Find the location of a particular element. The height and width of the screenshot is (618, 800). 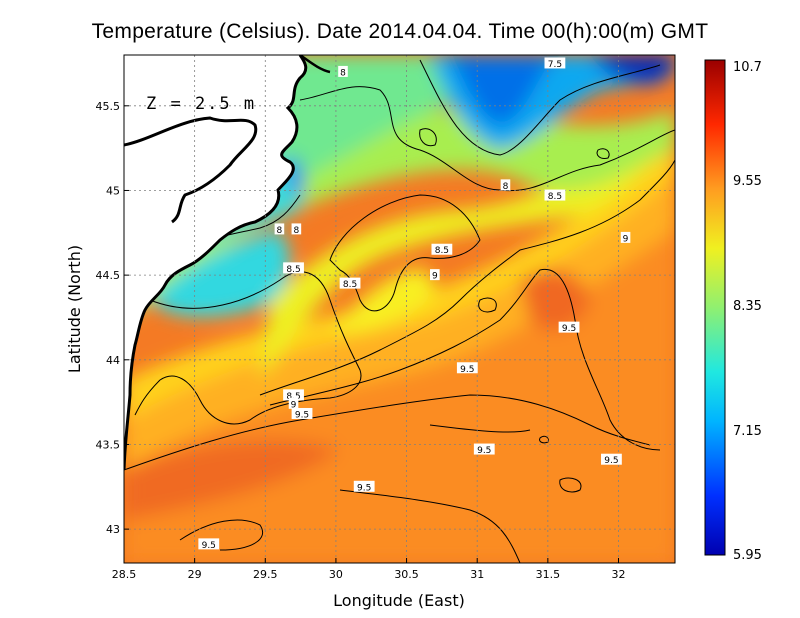

x-tick-label: 31 is located at coordinates (477, 574).